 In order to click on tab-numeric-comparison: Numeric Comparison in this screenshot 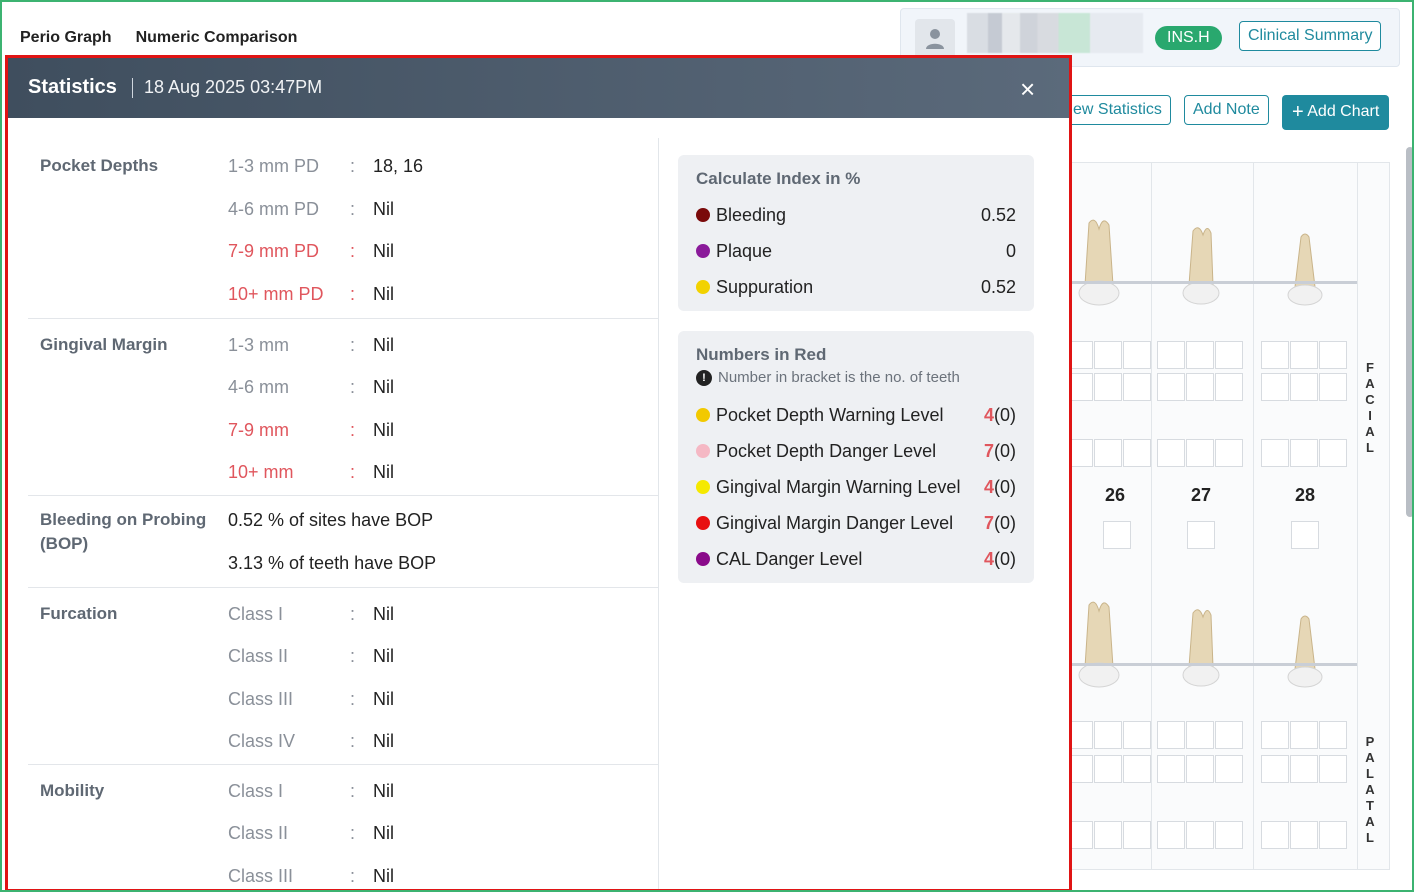, I will do `click(216, 37)`.